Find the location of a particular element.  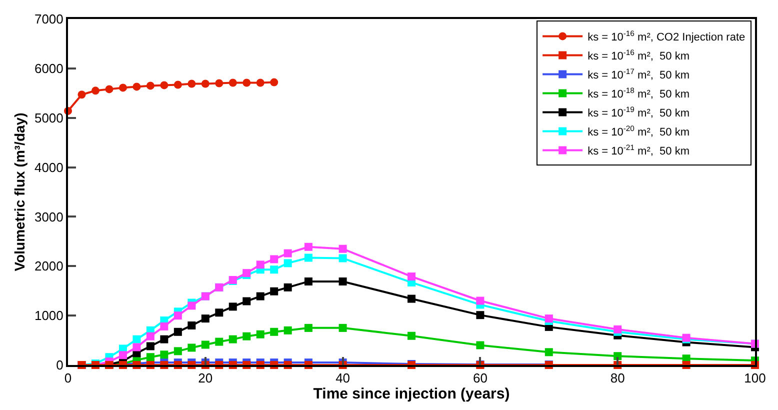

y-tick-label: 3000 is located at coordinates (49, 216).